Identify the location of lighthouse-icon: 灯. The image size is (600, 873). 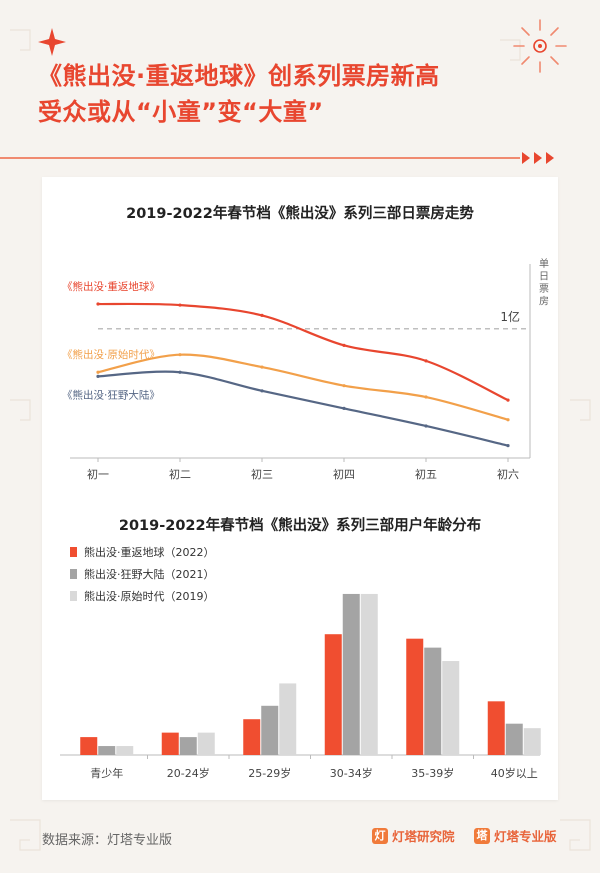
(380, 835).